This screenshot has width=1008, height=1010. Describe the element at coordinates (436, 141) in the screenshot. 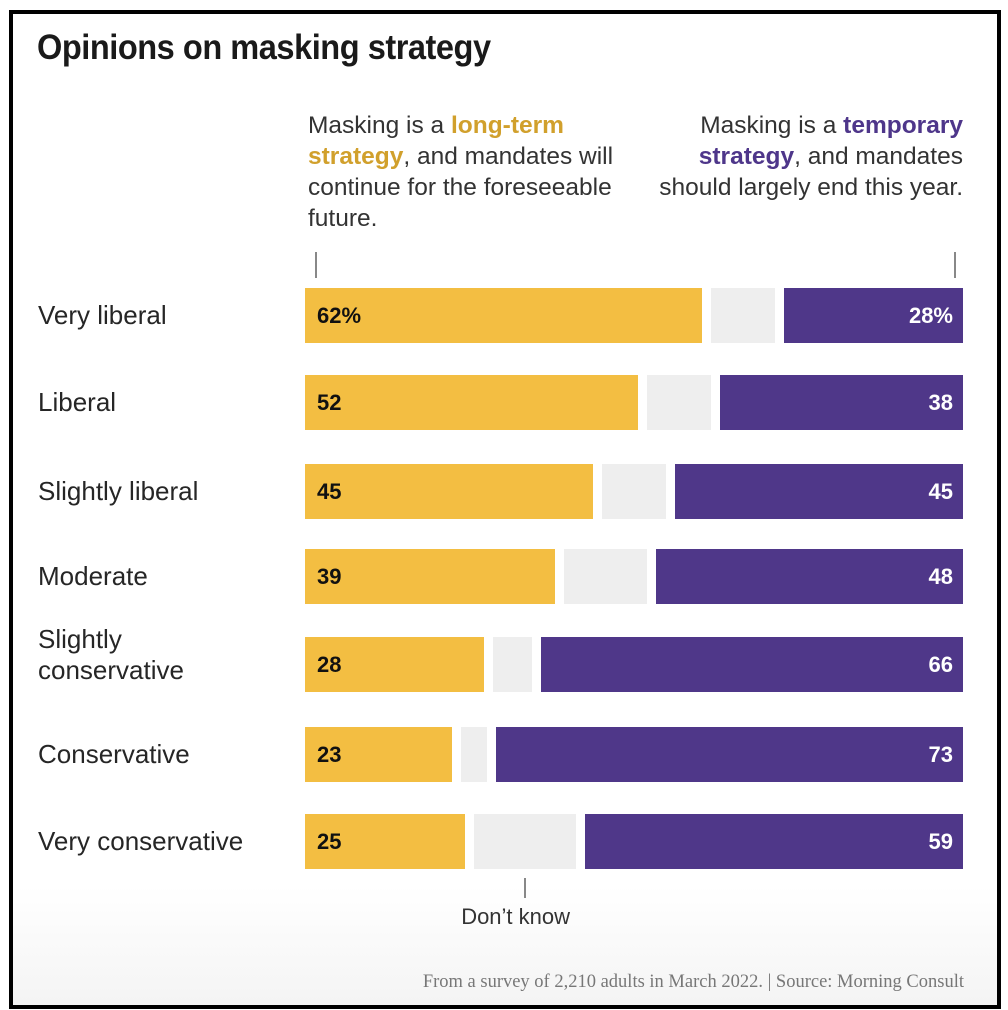

I see `legend-long-term-highlight: long-term strategy` at that location.